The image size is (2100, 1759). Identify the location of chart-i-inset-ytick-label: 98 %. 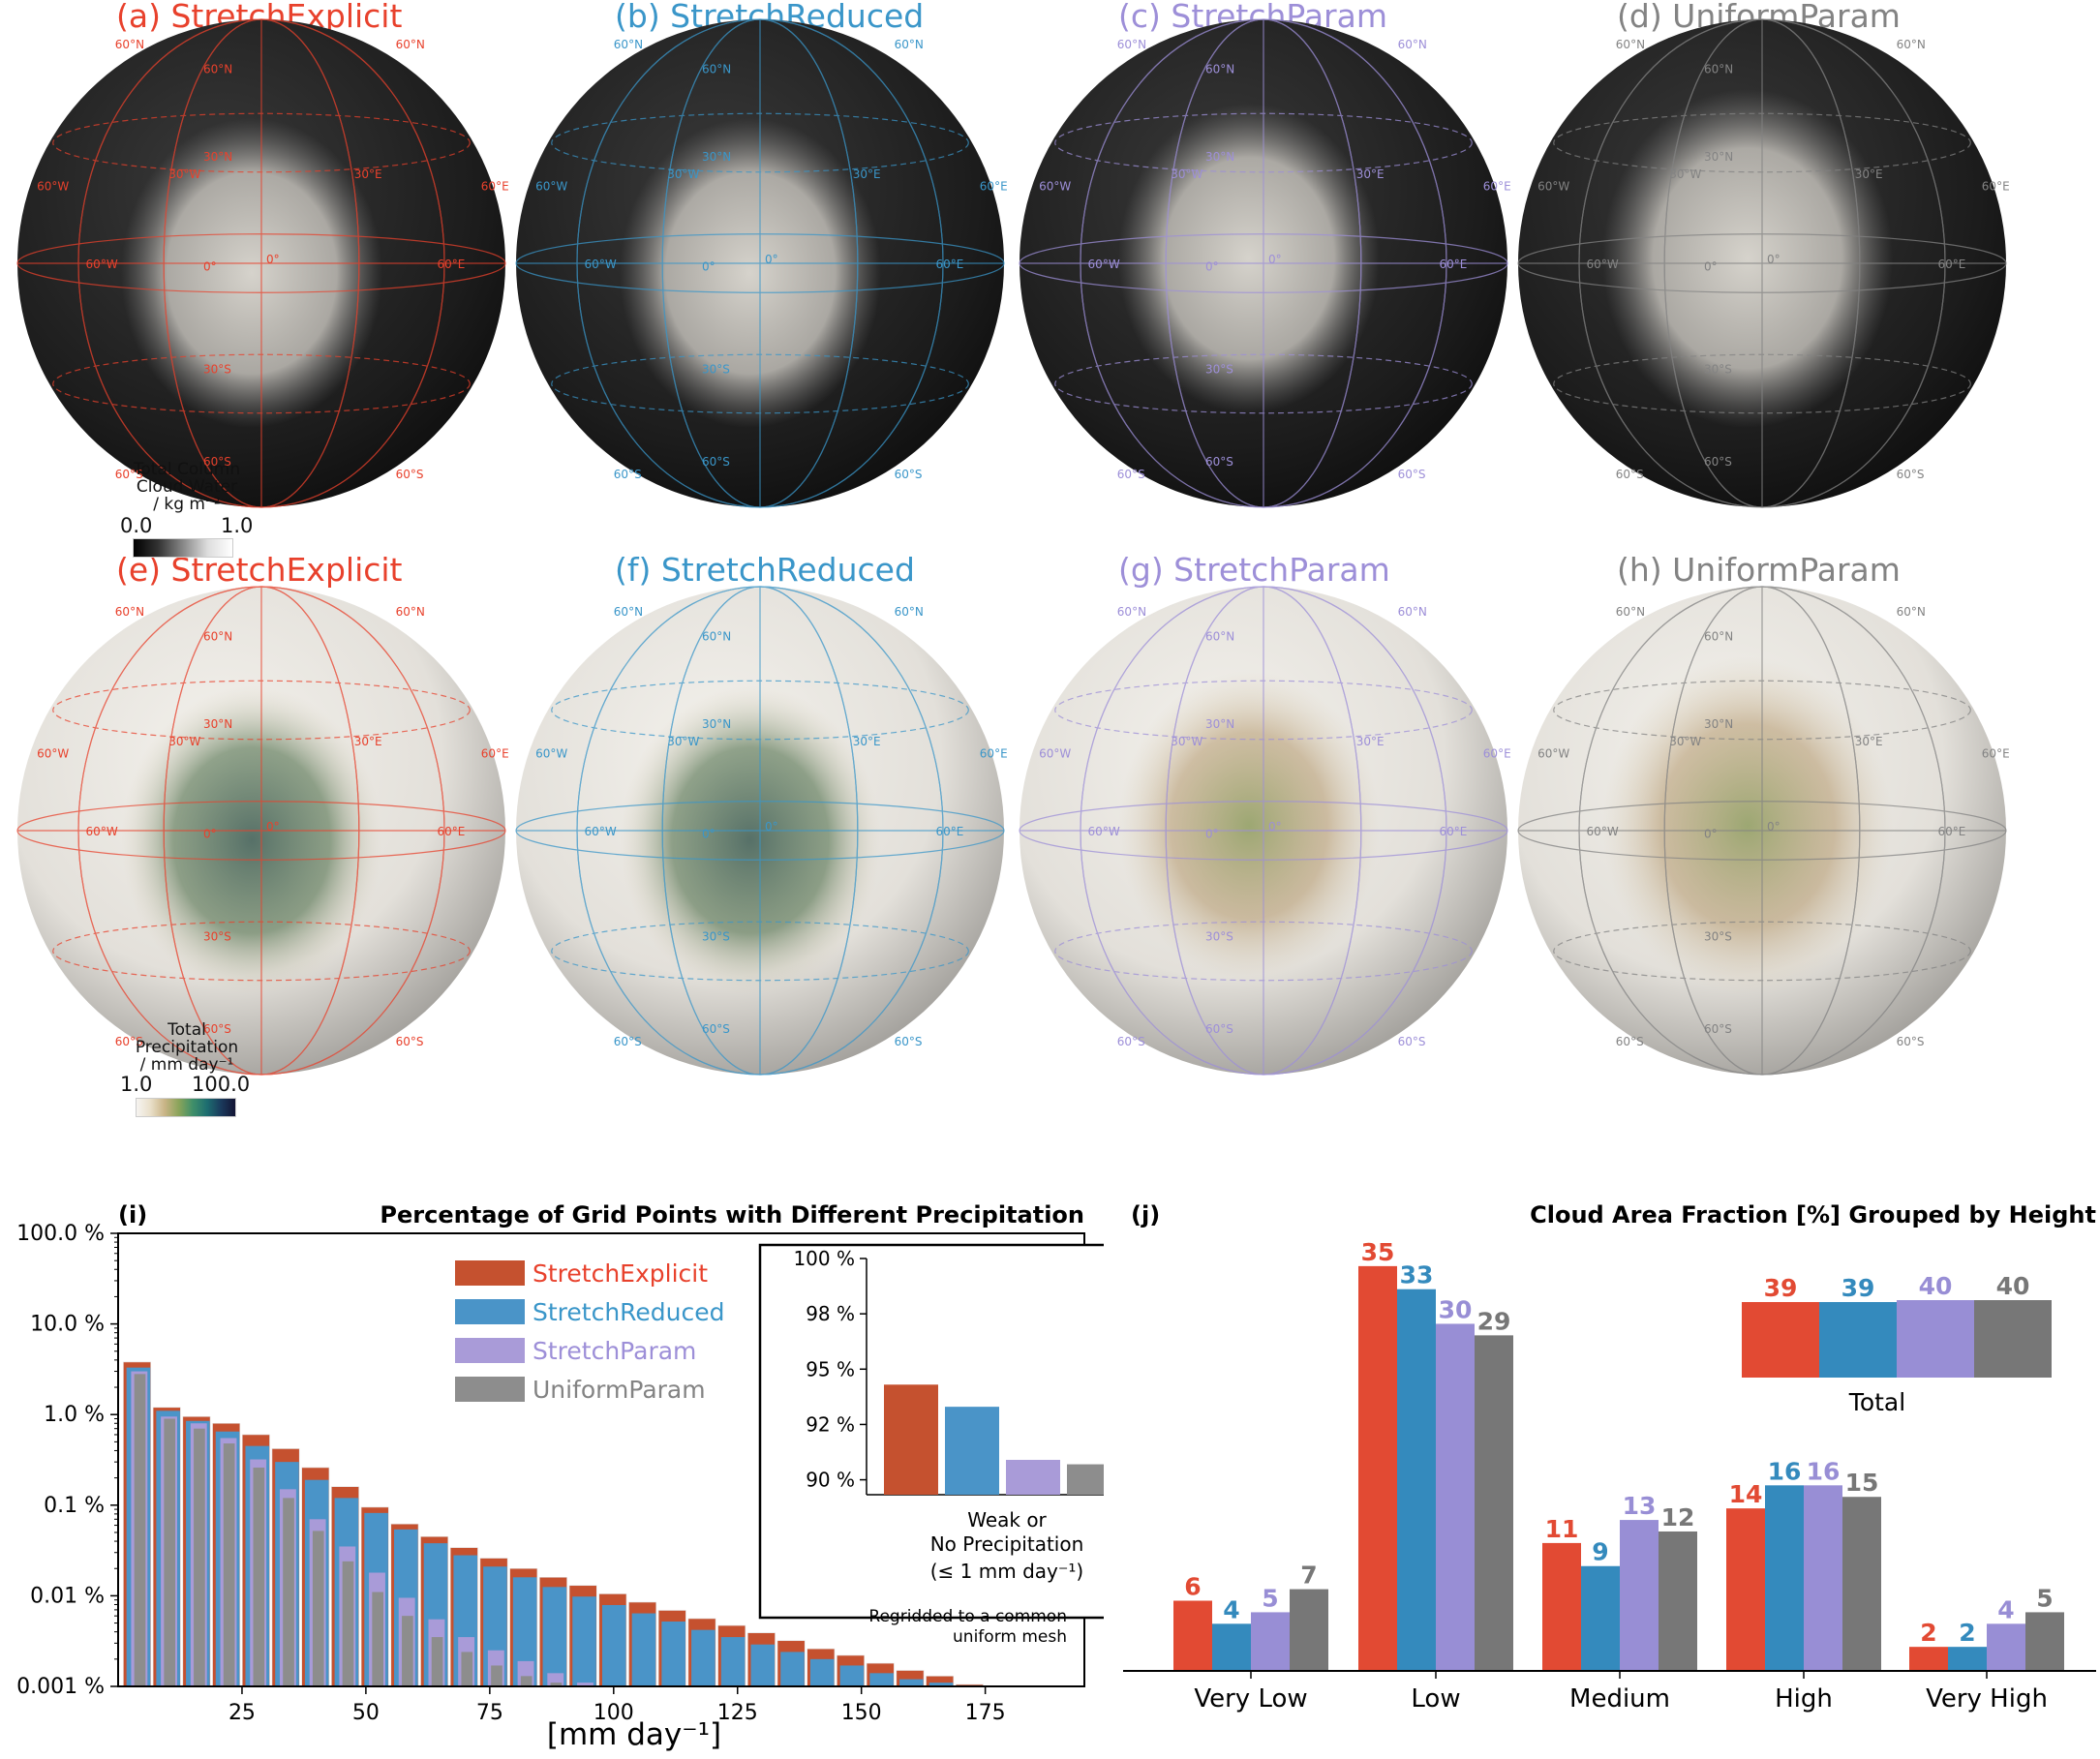
(831, 1313).